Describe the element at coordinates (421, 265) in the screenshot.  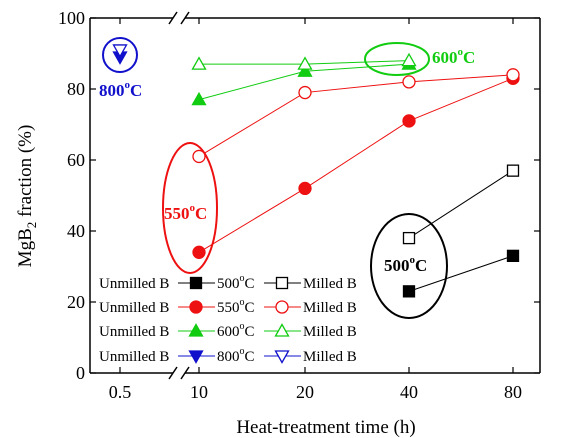
I see `annotation-500-unit: C` at that location.